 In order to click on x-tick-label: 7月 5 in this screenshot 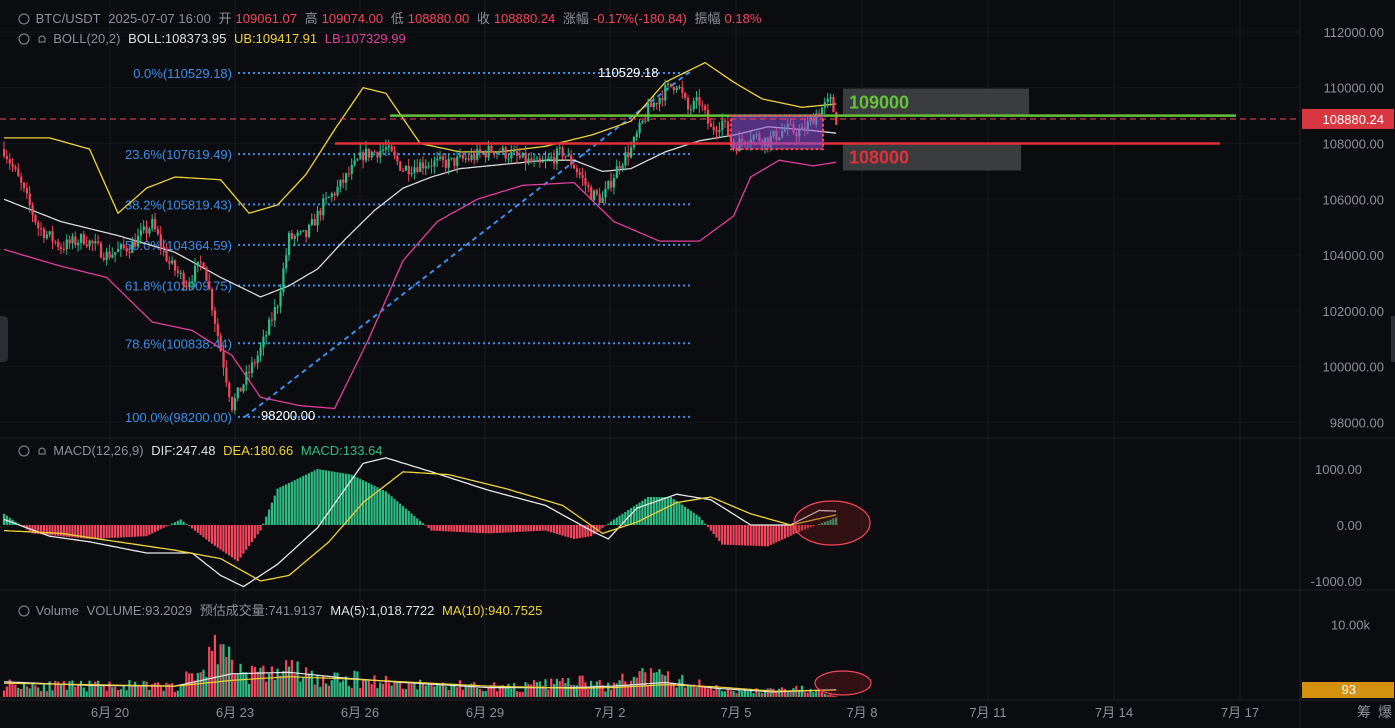, I will do `click(735, 712)`.